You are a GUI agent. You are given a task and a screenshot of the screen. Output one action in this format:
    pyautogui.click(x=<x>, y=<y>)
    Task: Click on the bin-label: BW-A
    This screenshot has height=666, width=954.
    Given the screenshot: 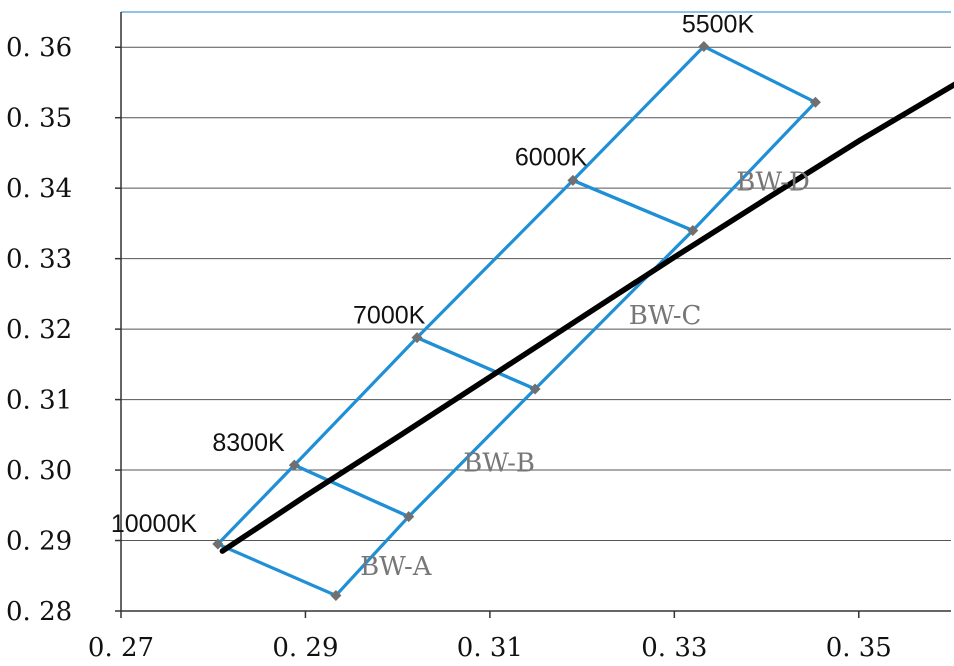 What is the action you would take?
    pyautogui.click(x=396, y=567)
    